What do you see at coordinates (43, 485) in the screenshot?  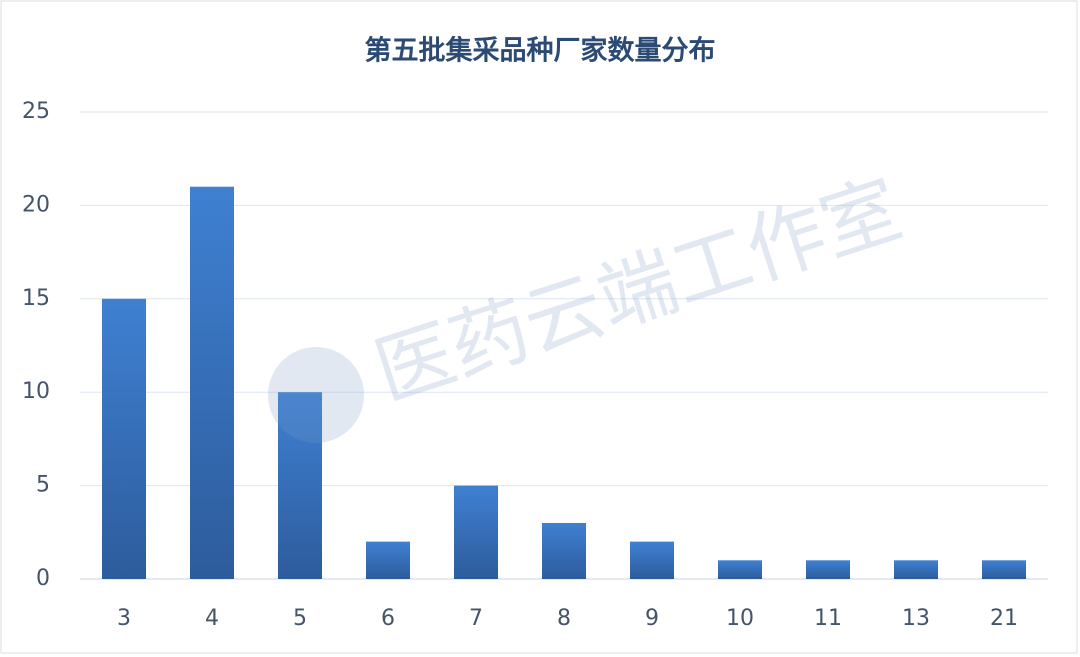 I see `y-tick-label: 5` at bounding box center [43, 485].